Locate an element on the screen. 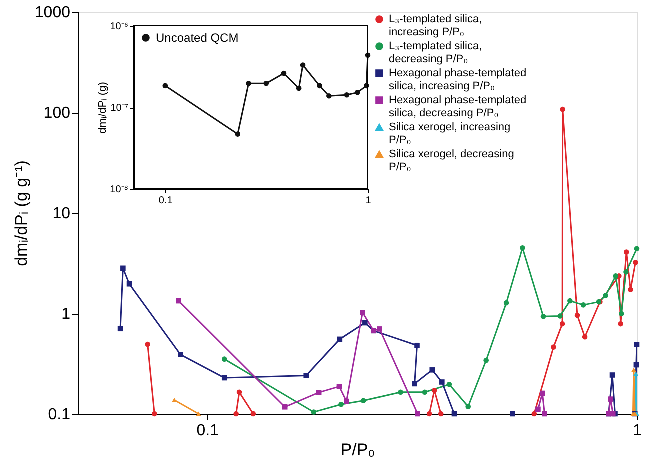  legend-label: Hexagonal phase-templated silica, decreasing P/P₀ is located at coordinates (458, 107).